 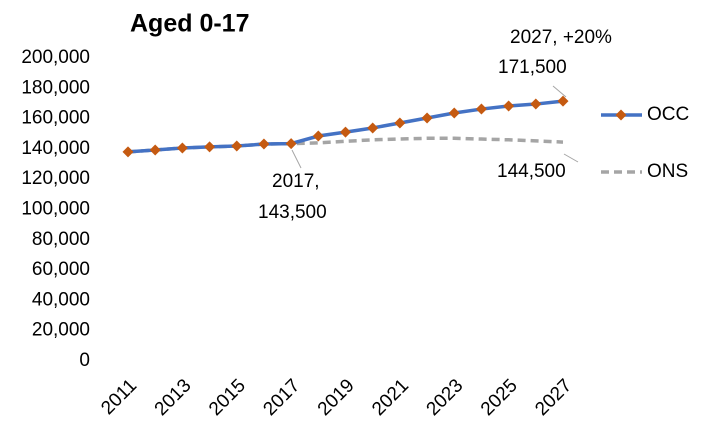 What do you see at coordinates (668, 114) in the screenshot?
I see `legend-label: OCC` at bounding box center [668, 114].